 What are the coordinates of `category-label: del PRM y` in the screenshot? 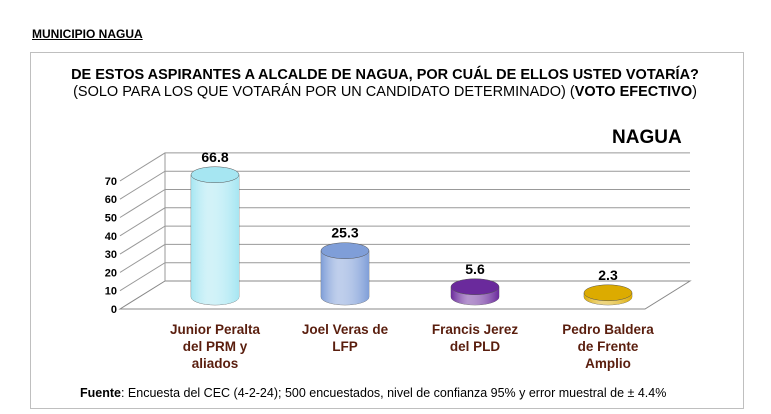 It's located at (215, 346).